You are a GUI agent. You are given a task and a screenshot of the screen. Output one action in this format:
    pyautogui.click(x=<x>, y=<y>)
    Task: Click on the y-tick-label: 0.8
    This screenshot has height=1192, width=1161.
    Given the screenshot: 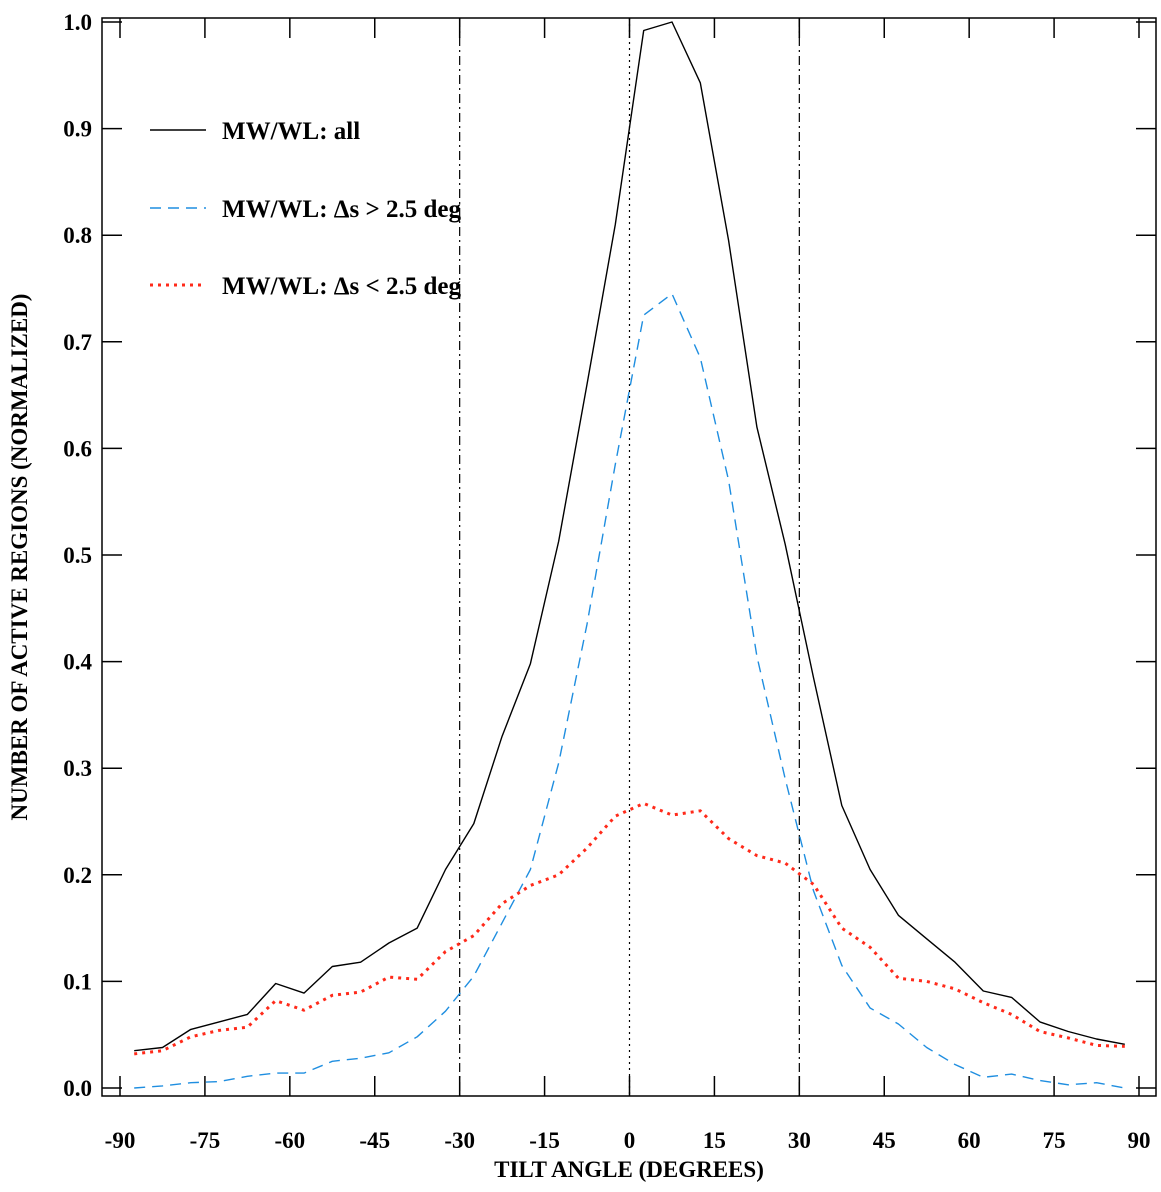 What is the action you would take?
    pyautogui.click(x=77, y=235)
    